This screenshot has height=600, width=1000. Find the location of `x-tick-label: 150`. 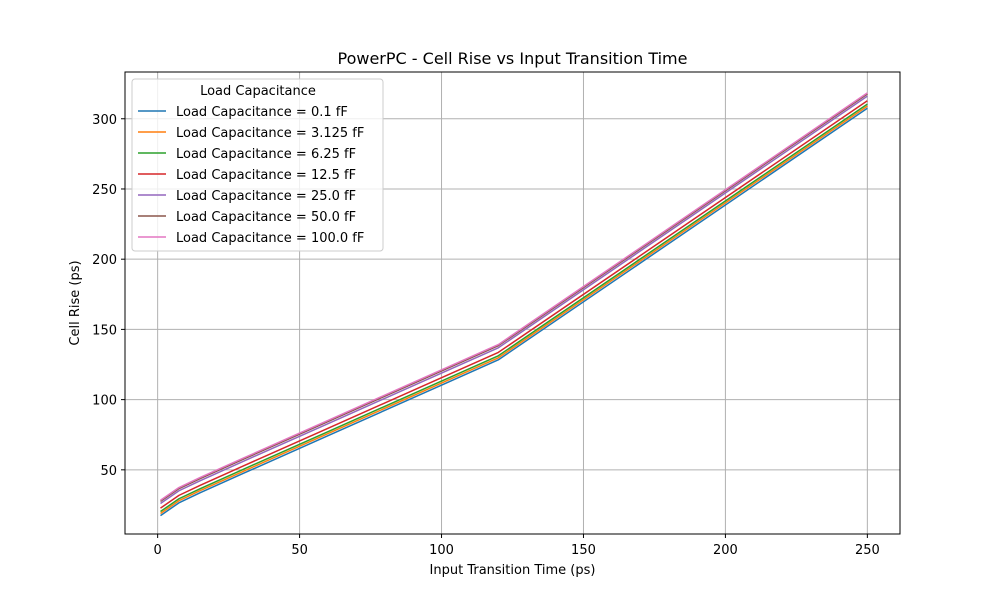

x-tick-label: 150 is located at coordinates (583, 550).